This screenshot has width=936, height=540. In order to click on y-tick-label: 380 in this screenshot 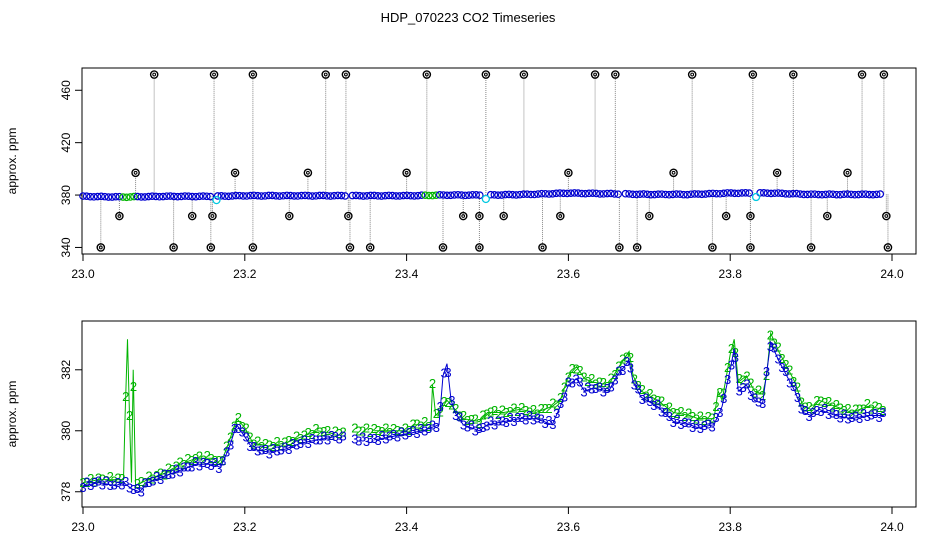, I will do `click(66, 430)`.